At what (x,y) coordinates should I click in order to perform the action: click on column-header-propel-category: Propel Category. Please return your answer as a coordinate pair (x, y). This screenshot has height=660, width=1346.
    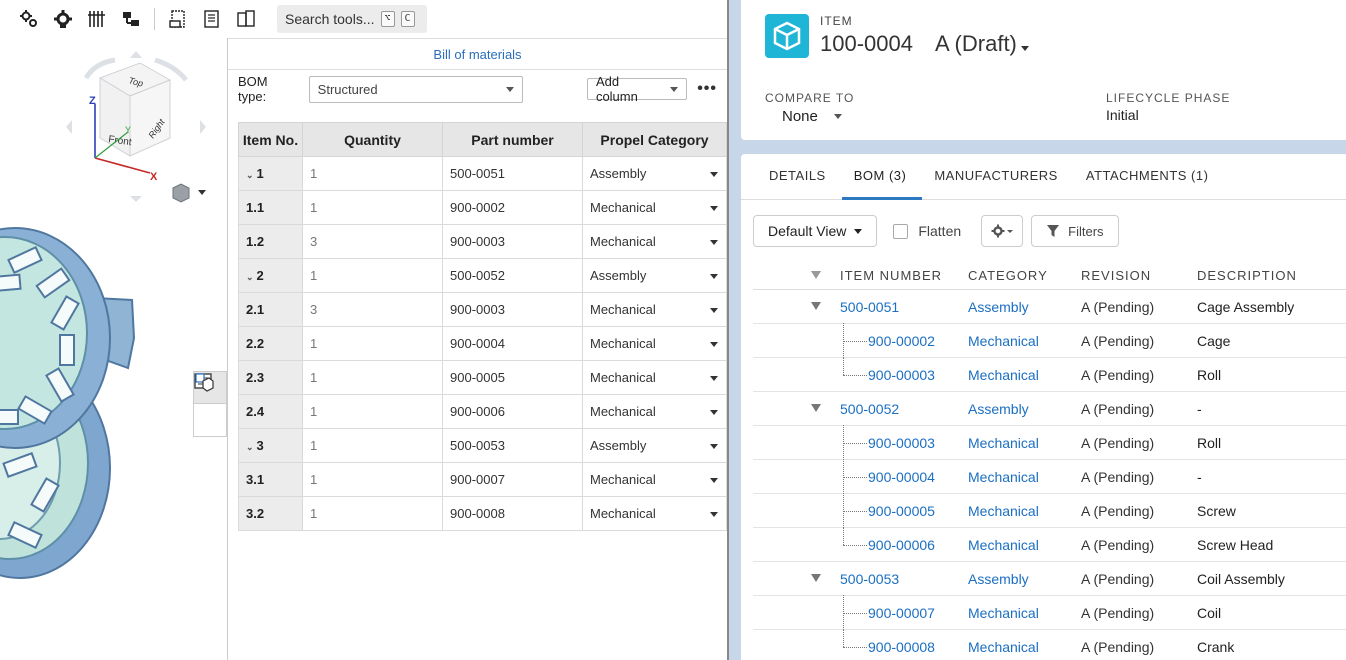
    Looking at the image, I should click on (654, 139).